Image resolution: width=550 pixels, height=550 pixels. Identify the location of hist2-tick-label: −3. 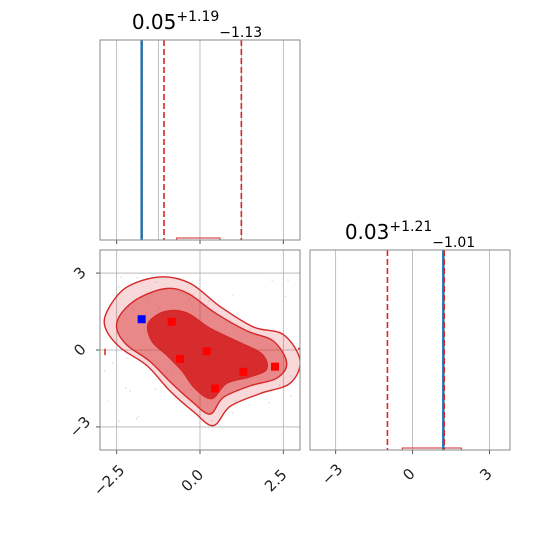
(332, 474).